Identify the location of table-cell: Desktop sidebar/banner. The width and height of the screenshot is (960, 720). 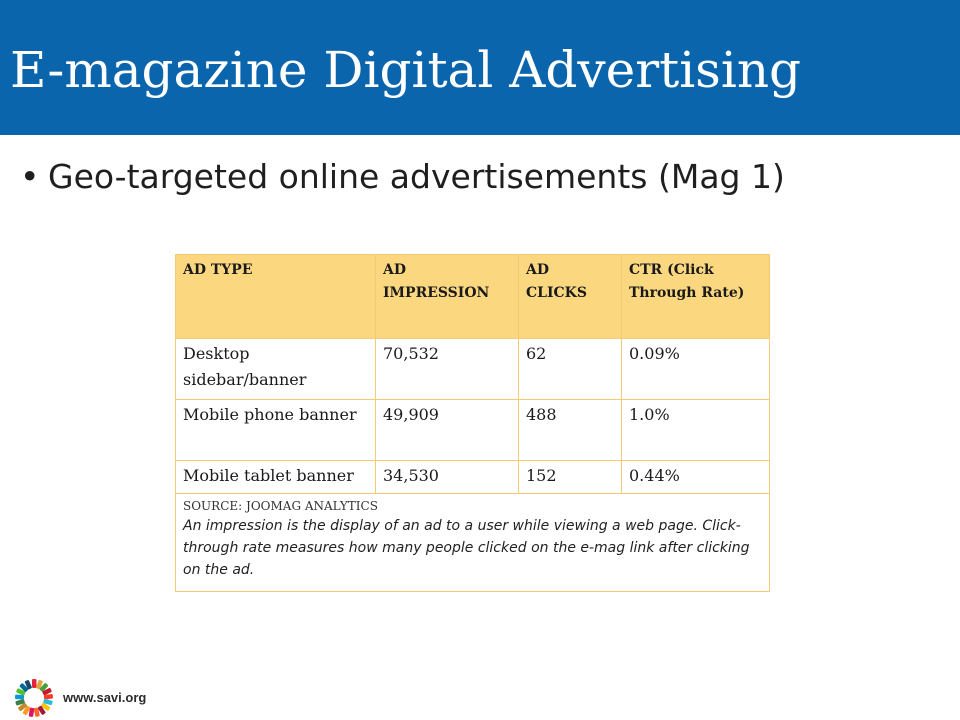
(275, 369).